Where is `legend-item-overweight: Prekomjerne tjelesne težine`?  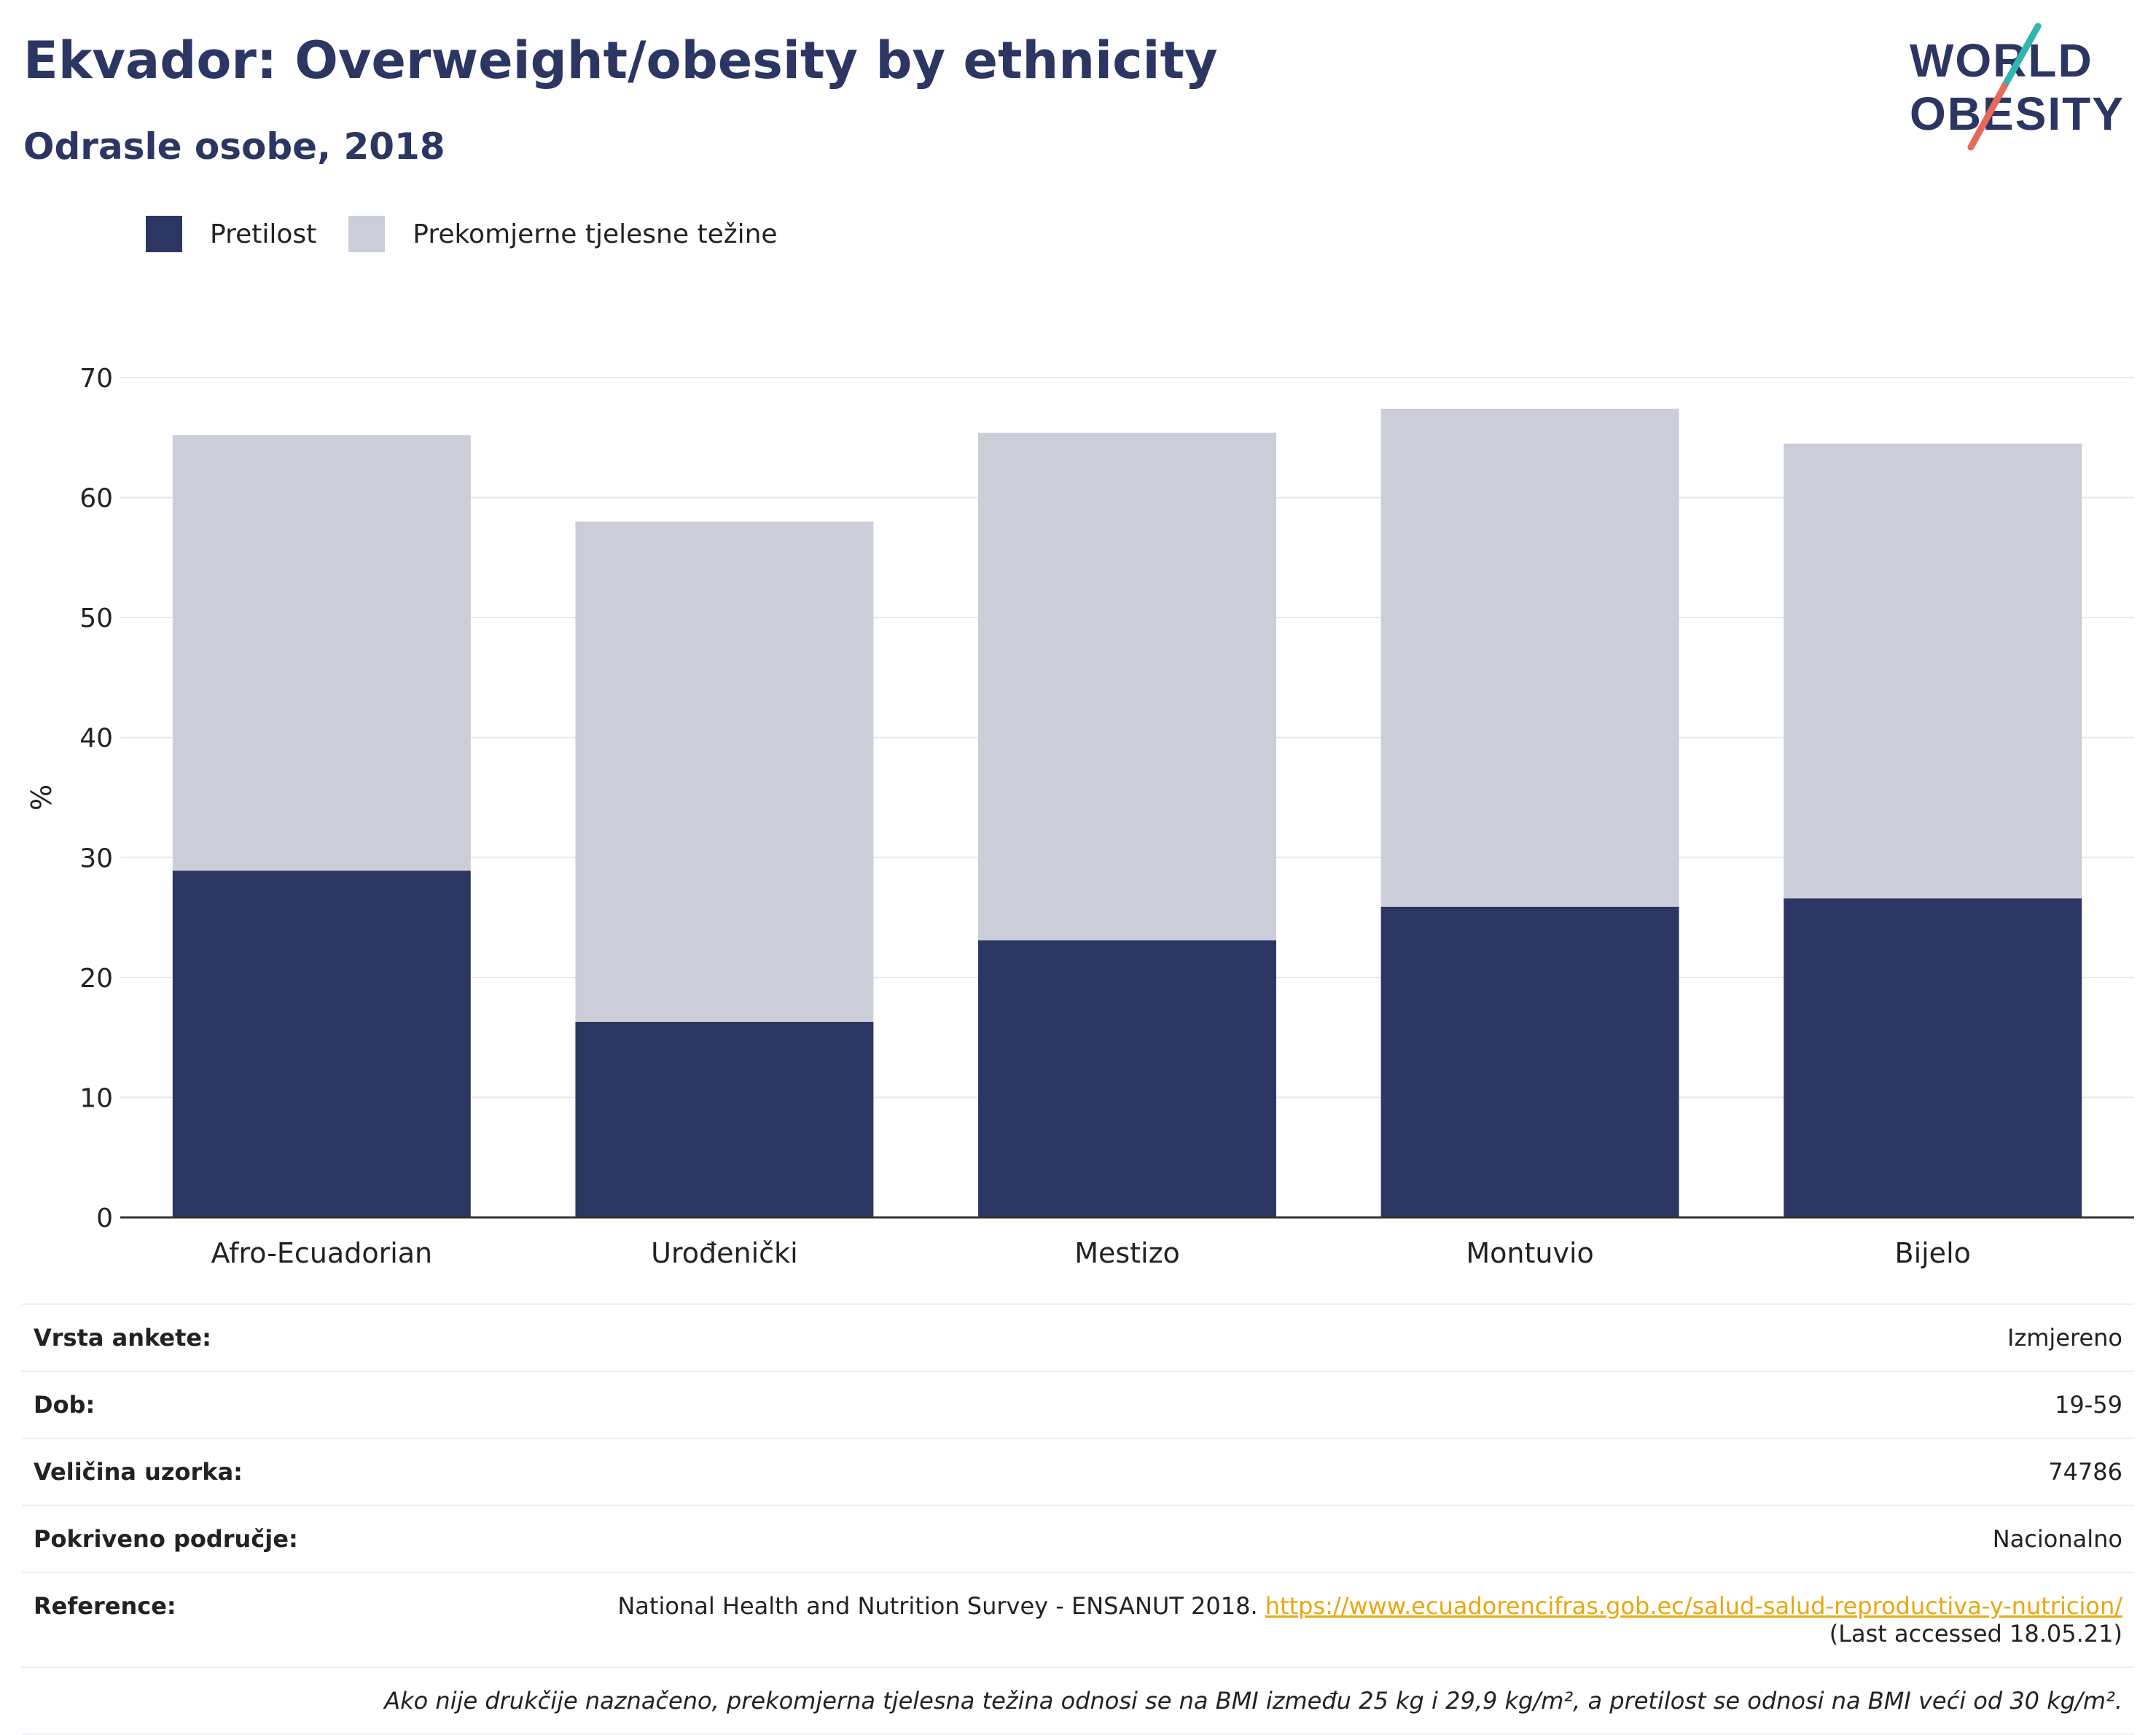
legend-item-overweight: Prekomjerne tjelesne težine is located at coordinates (563, 234).